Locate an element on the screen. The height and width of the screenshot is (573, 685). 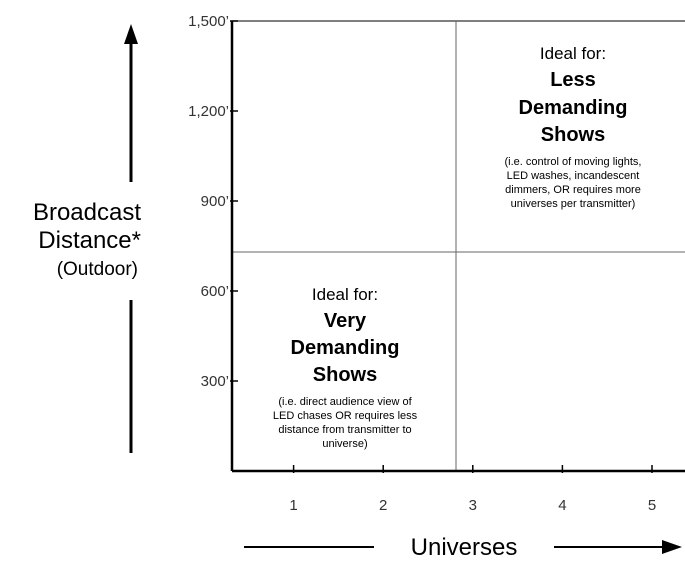
quadrant-ur-heading: Ideal for: is located at coordinates (573, 53).